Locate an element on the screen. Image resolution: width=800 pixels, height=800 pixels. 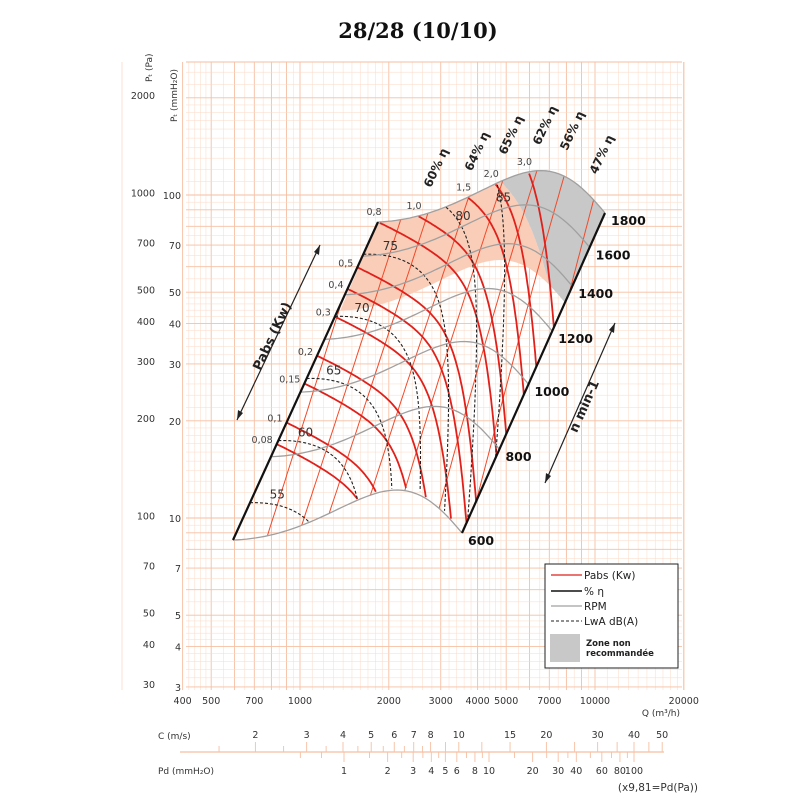
pd-tick-label: 10 is located at coordinates (489, 771).